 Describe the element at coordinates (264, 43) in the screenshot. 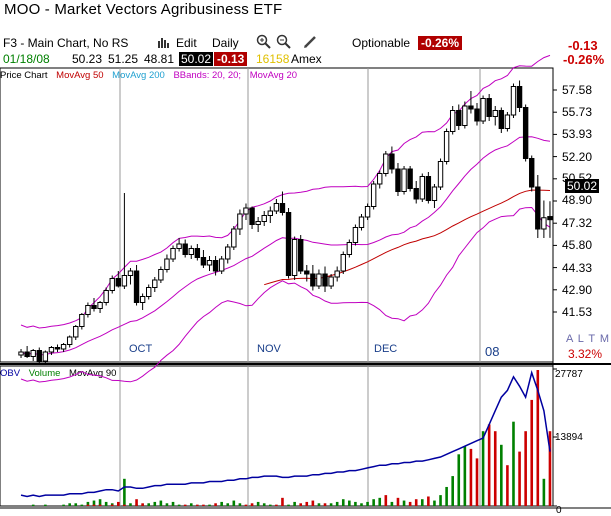

I see `zoom-in-icon` at that location.